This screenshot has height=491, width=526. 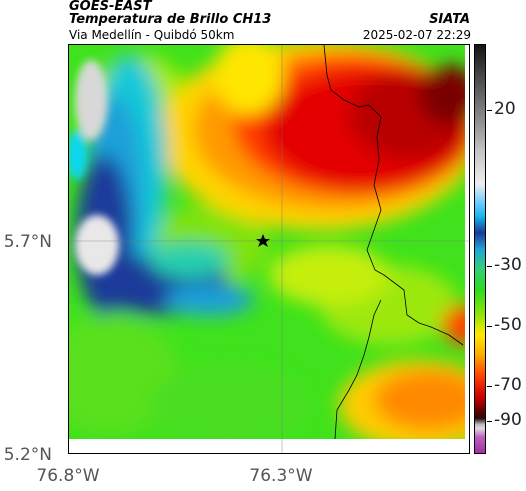 I want to click on product-title: Temperatura de Brillo CH13, so click(x=170, y=19).